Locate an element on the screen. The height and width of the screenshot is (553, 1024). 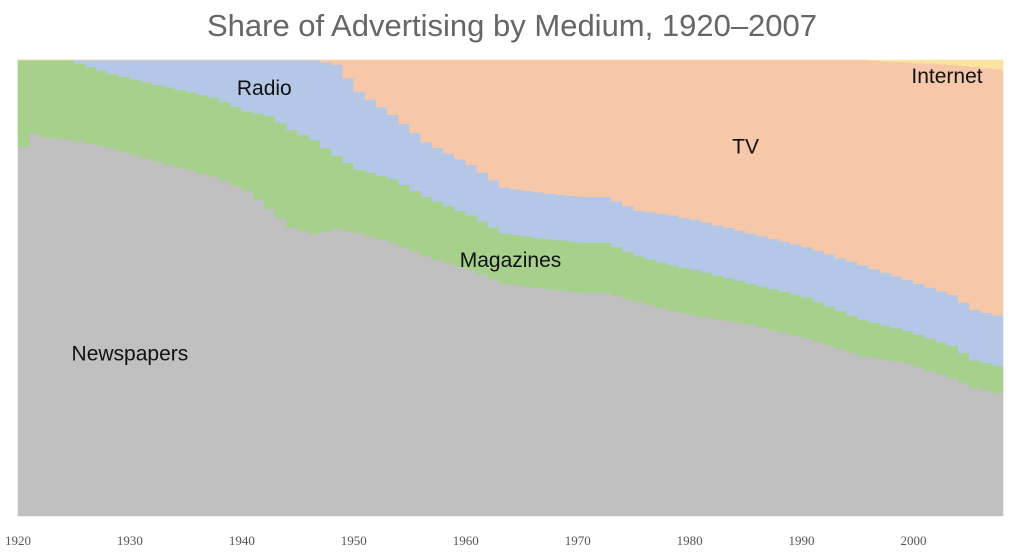
x-tick-1940: 1940 is located at coordinates (242, 540).